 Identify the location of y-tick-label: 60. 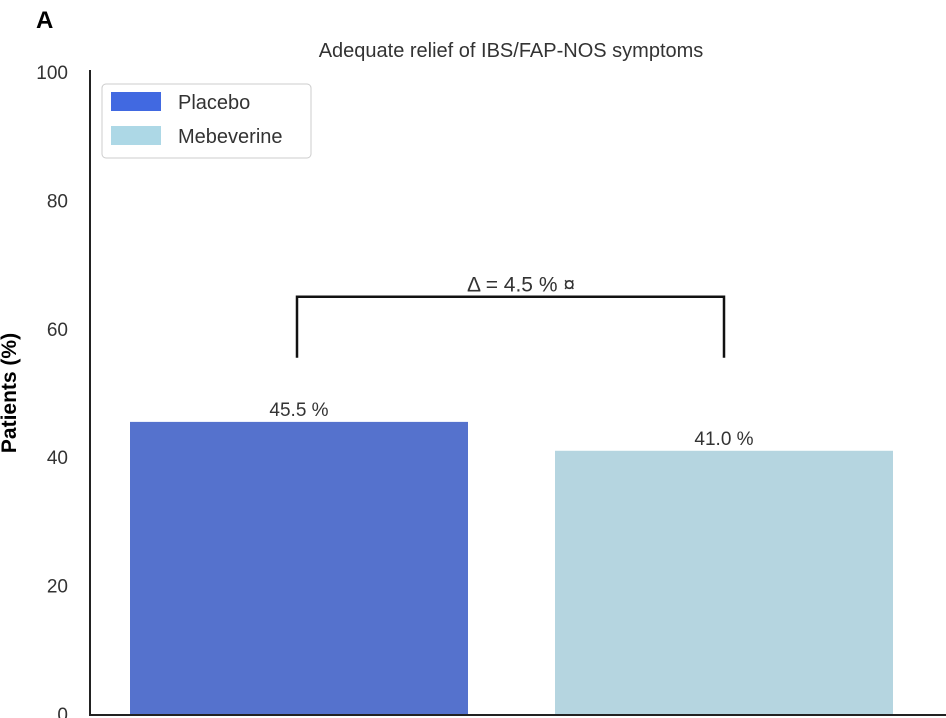
(57, 330).